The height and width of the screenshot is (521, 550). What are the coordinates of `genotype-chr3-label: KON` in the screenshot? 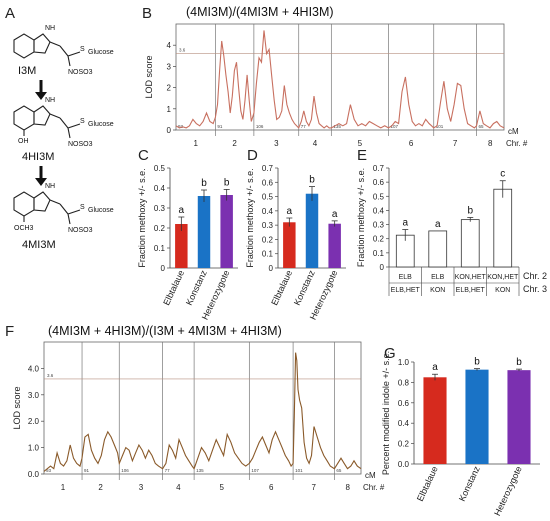 It's located at (502, 290).